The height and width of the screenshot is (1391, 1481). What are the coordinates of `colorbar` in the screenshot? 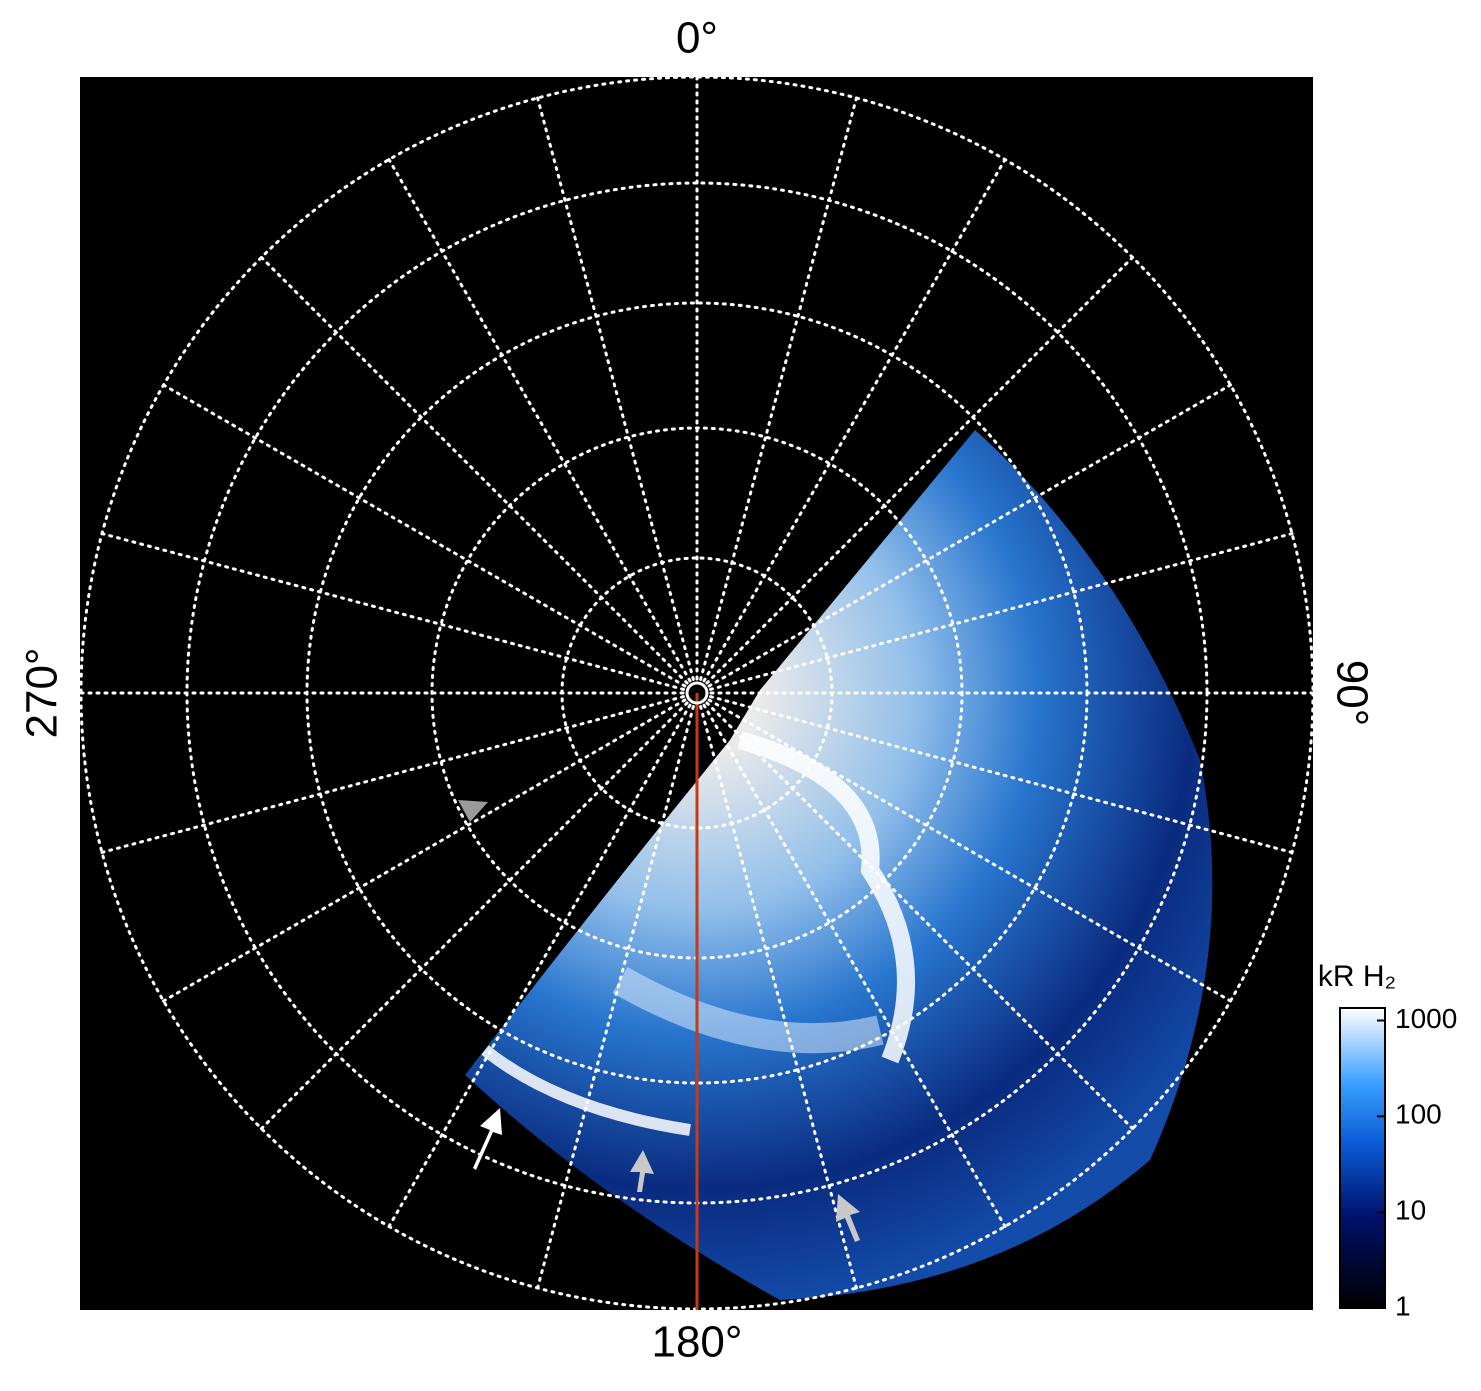 It's located at (1362, 1158).